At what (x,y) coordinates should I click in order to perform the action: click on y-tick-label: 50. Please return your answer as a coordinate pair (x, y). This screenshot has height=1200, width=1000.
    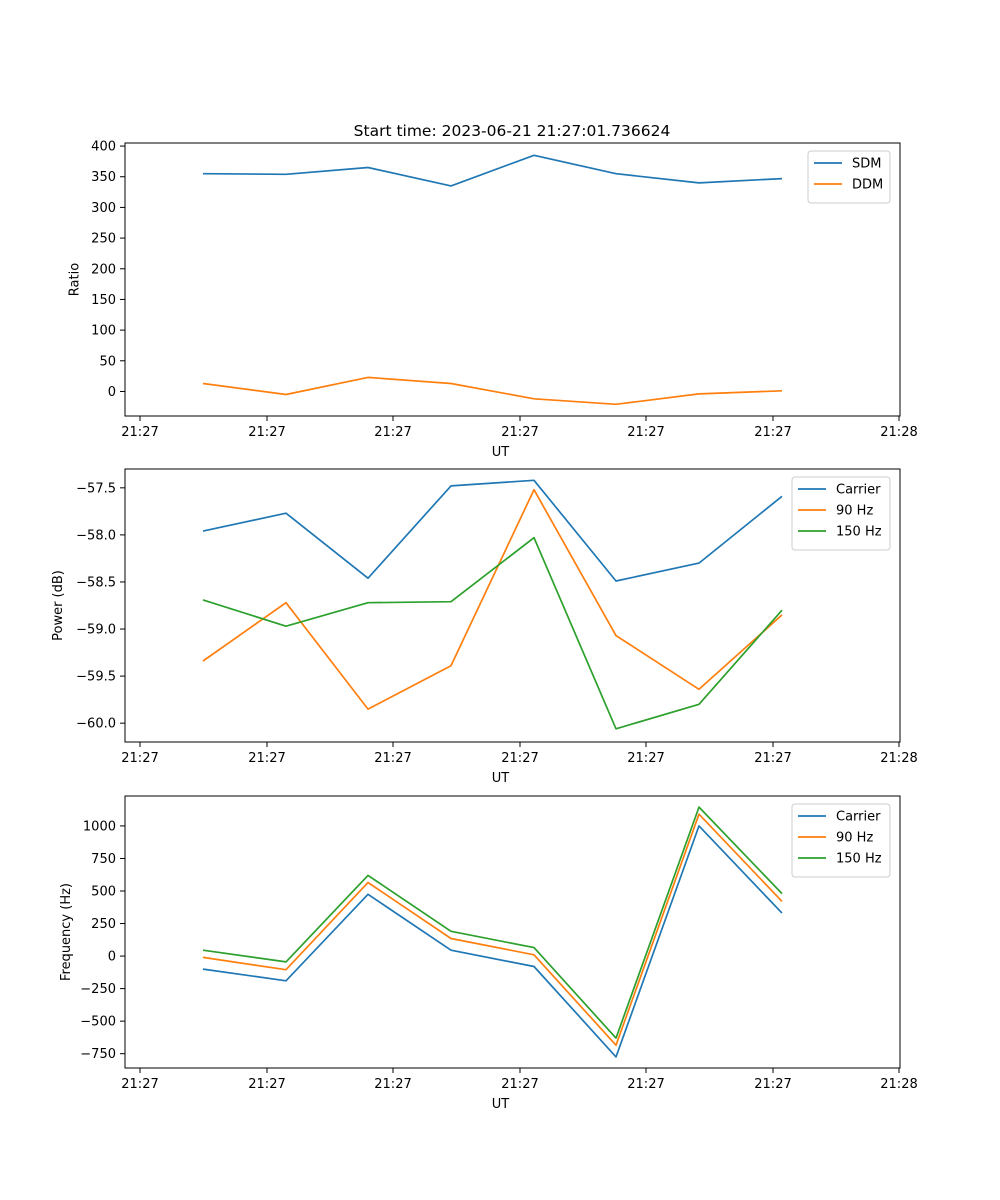
    Looking at the image, I should click on (107, 361).